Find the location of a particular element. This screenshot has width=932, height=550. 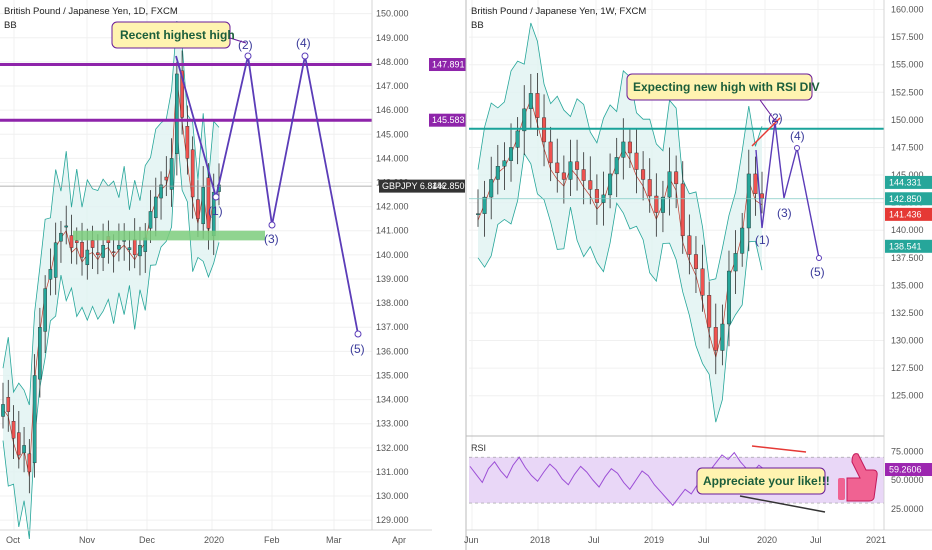

right-y-tick: 137.500 is located at coordinates (907, 258).